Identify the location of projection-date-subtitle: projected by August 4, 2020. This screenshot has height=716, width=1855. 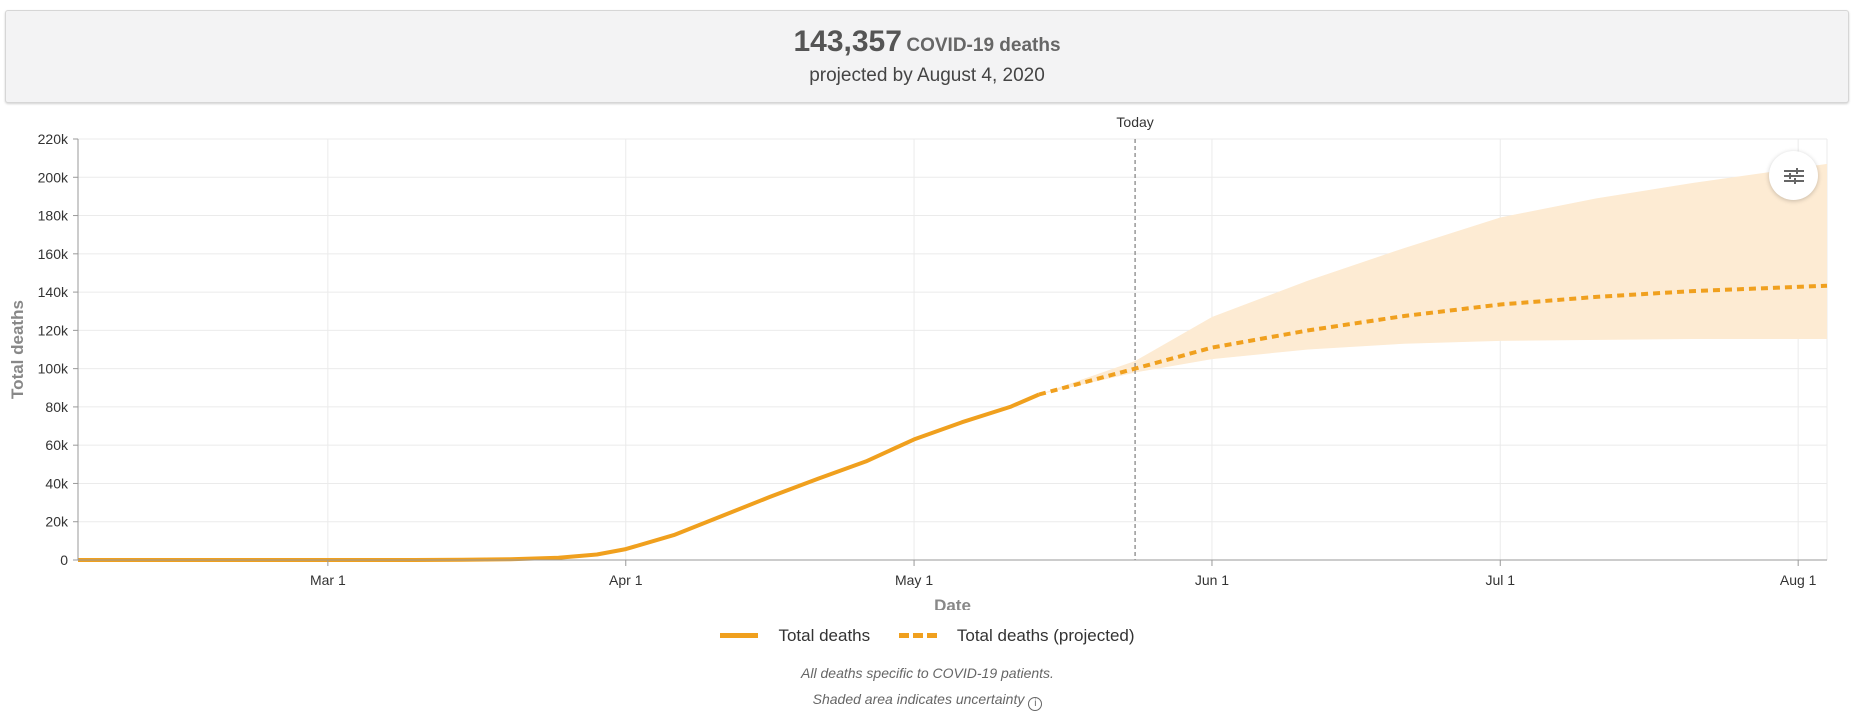
(927, 75).